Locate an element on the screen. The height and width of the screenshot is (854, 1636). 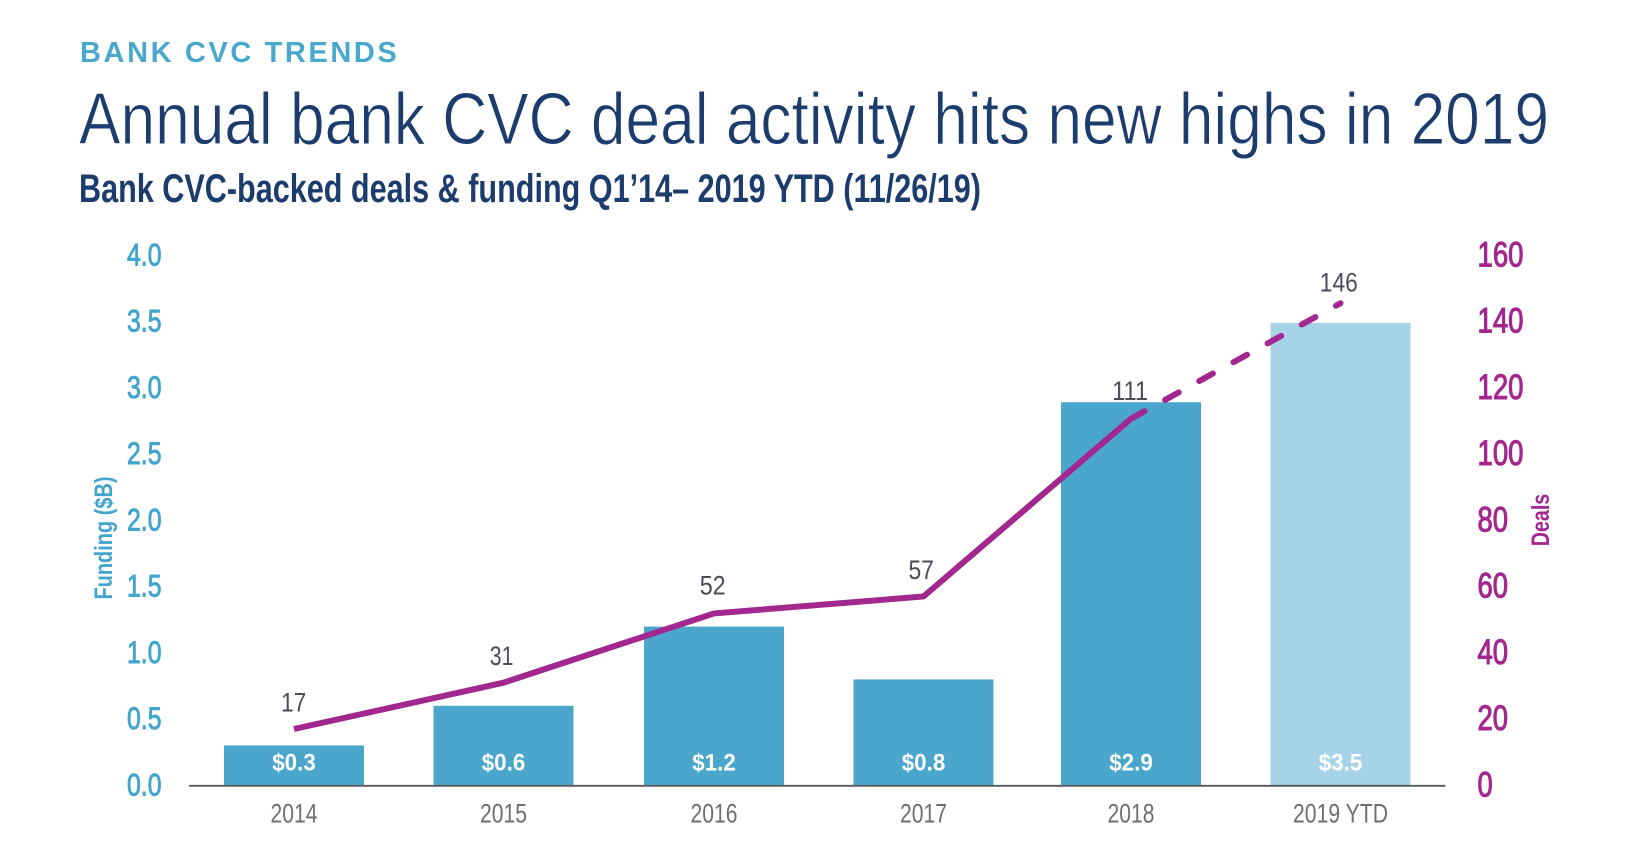
svg-text: 3.0 is located at coordinates (144, 387).